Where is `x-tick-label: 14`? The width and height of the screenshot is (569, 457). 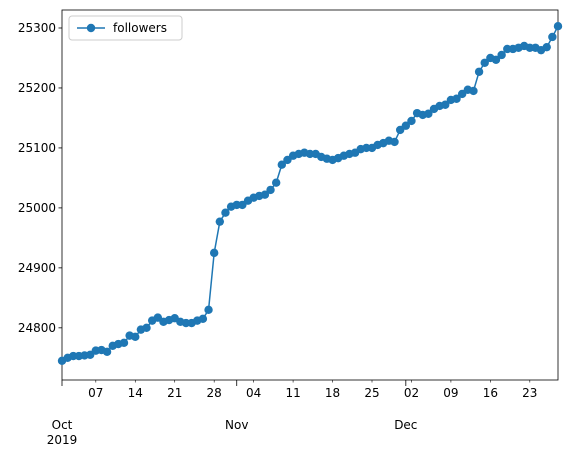
x-tick-label: 14 is located at coordinates (135, 393).